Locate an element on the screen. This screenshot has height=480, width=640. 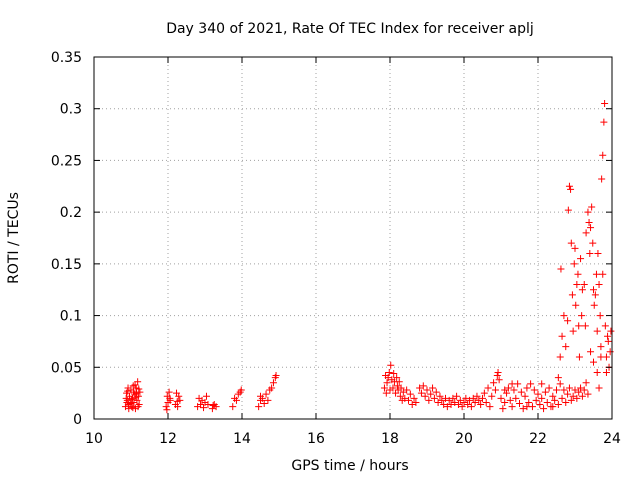
x-tick-label: 20 is located at coordinates (464, 439).